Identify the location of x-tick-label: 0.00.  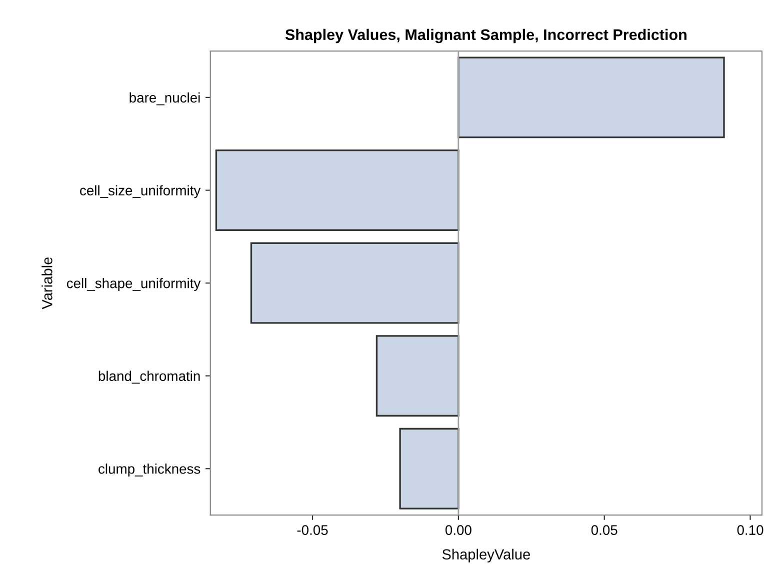
(458, 530).